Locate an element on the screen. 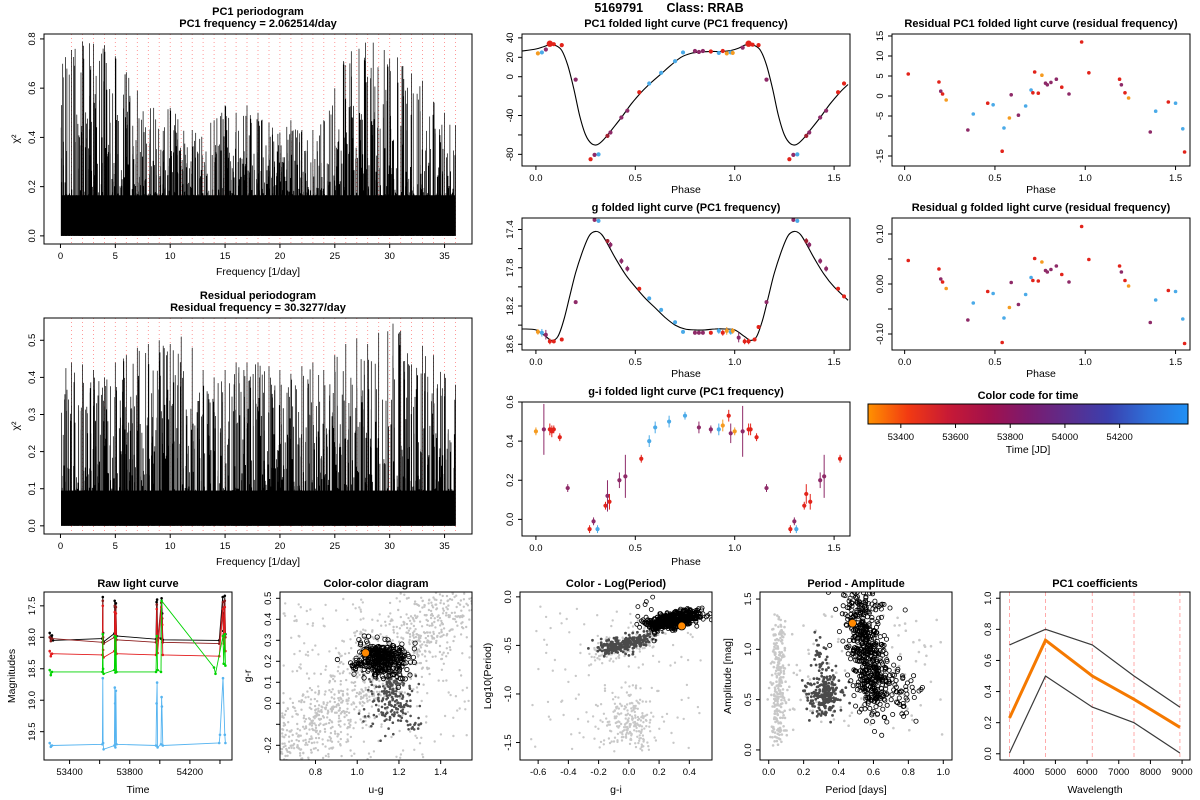 The width and height of the screenshot is (1200, 800). svg-text: 54200 is located at coordinates (1119, 437).